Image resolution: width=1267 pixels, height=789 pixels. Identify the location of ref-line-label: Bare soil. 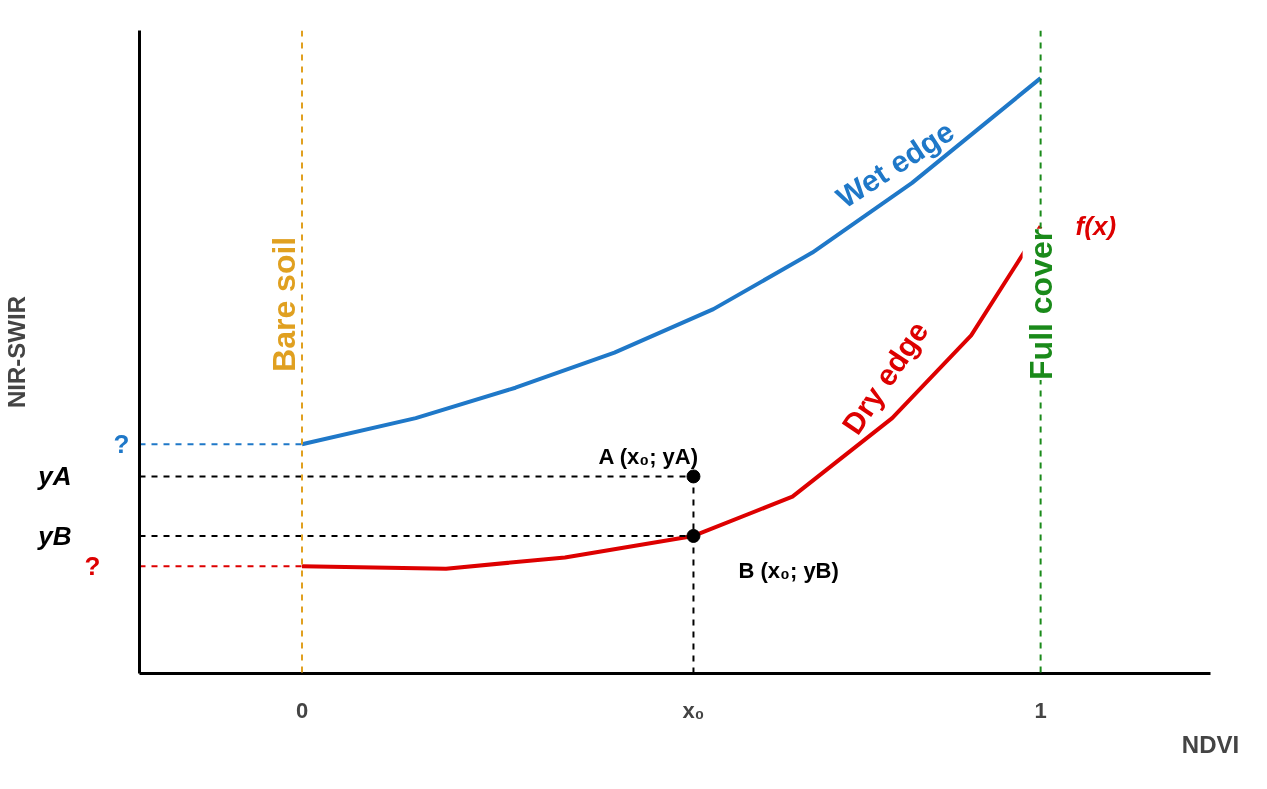
(284, 304).